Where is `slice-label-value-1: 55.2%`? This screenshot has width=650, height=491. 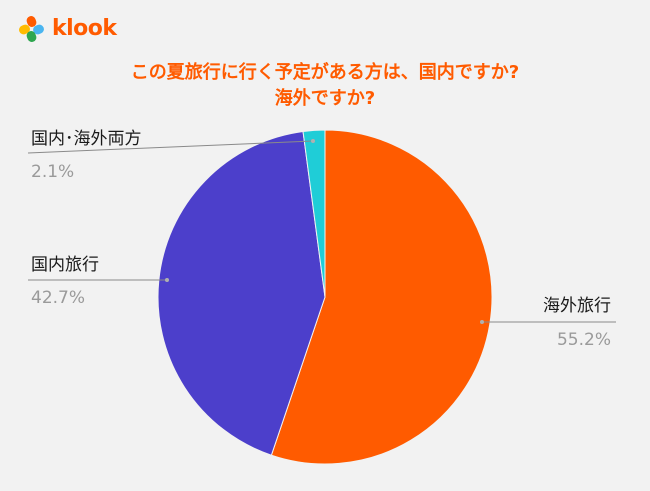 slice-label-value-1: 55.2% is located at coordinates (584, 340).